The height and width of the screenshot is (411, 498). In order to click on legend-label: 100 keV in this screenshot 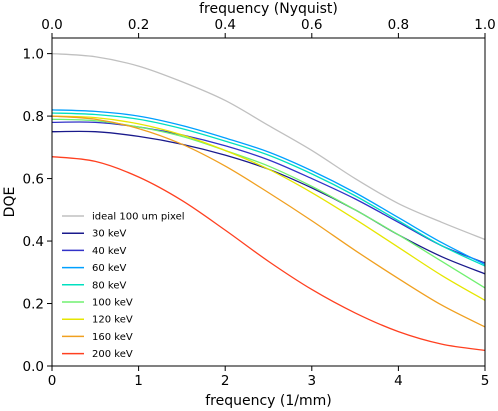, I will do `click(112, 303)`.